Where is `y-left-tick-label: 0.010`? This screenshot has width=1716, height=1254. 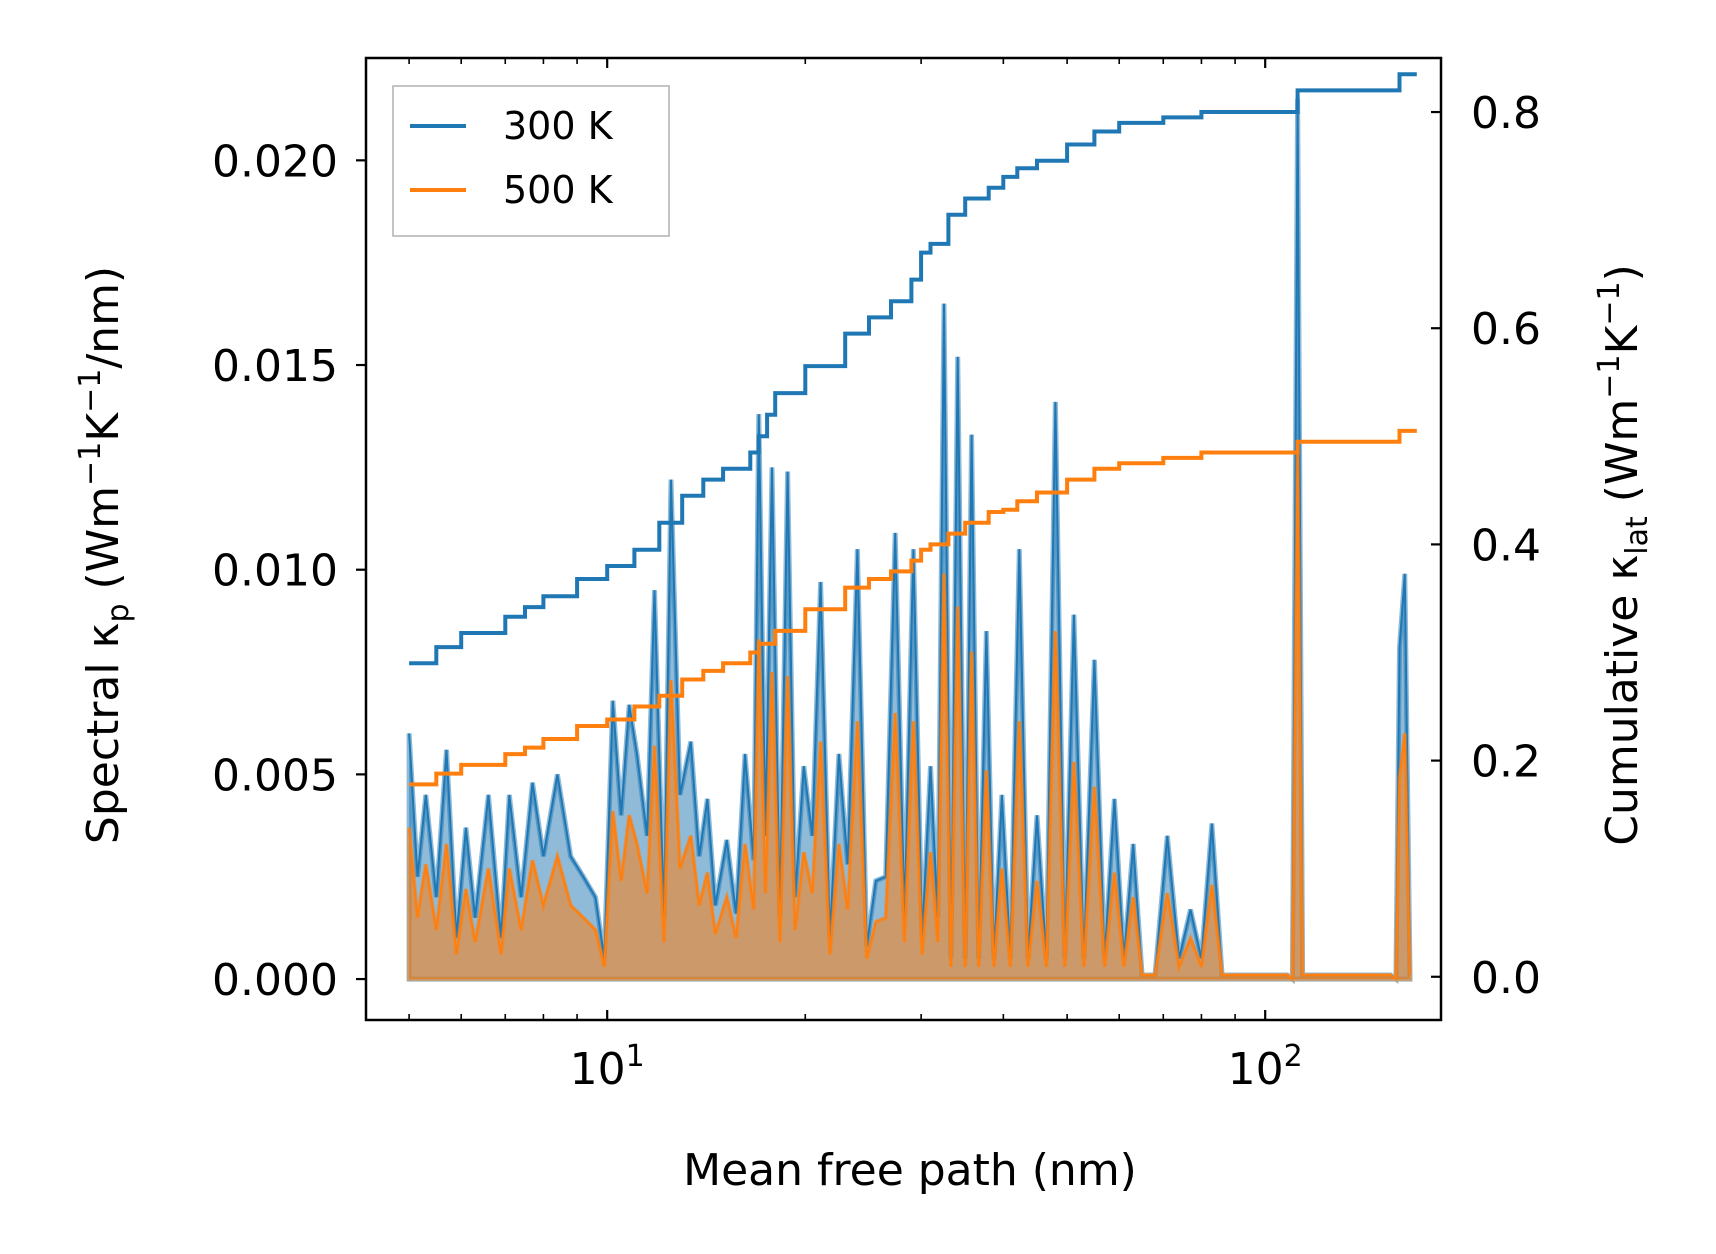
y-left-tick-label: 0.010 is located at coordinates (275, 571).